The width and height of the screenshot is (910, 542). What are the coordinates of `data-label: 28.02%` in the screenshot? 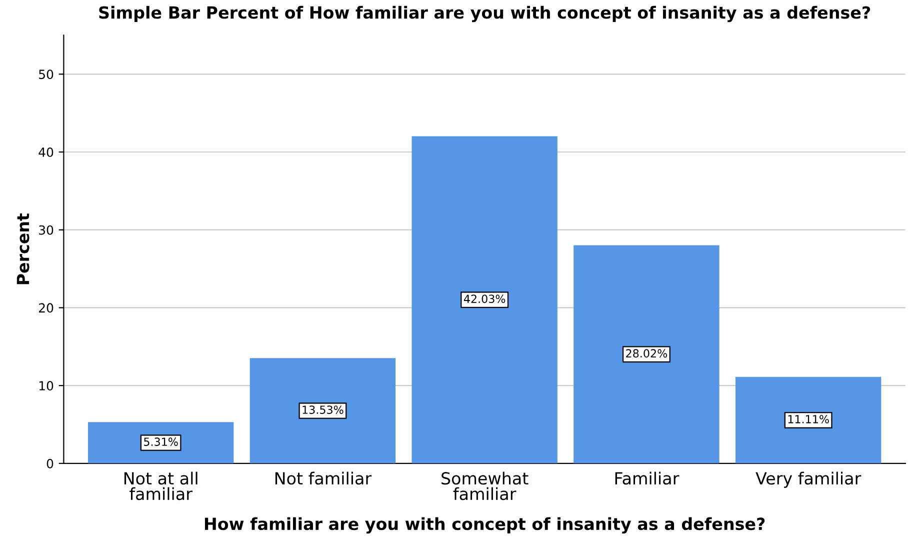 It's located at (647, 353).